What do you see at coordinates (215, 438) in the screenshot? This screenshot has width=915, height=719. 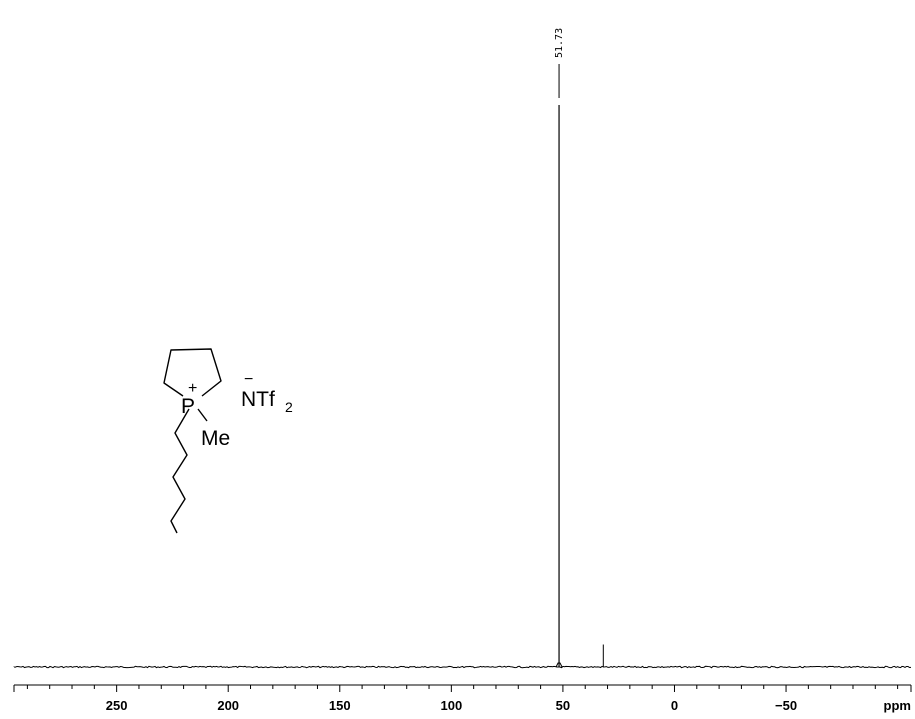 I see `methyl-label: Me` at bounding box center [215, 438].